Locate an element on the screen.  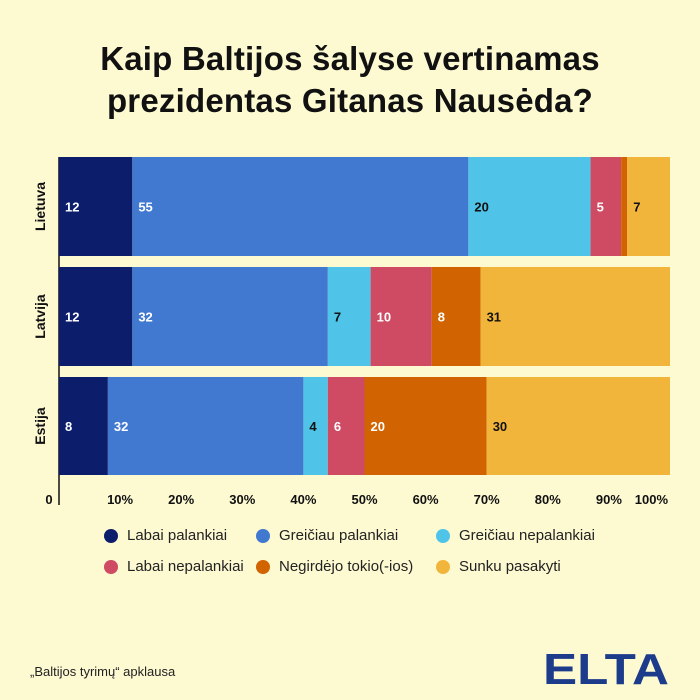
legend-label: Sunku pasakyti is located at coordinates (510, 566).